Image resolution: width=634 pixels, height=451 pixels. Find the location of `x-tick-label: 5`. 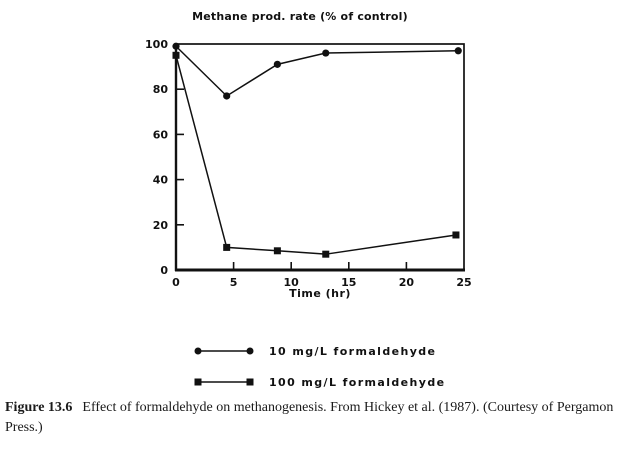

x-tick-label: 5 is located at coordinates (234, 282).